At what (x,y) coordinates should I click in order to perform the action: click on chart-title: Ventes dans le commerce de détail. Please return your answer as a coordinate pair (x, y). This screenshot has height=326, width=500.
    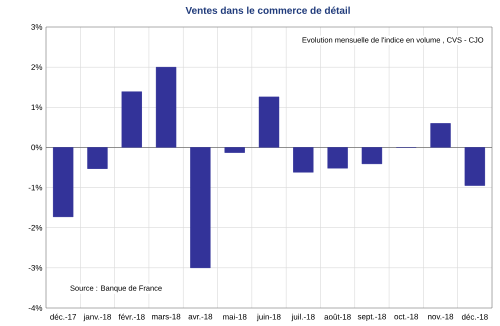
    Looking at the image, I should click on (268, 10).